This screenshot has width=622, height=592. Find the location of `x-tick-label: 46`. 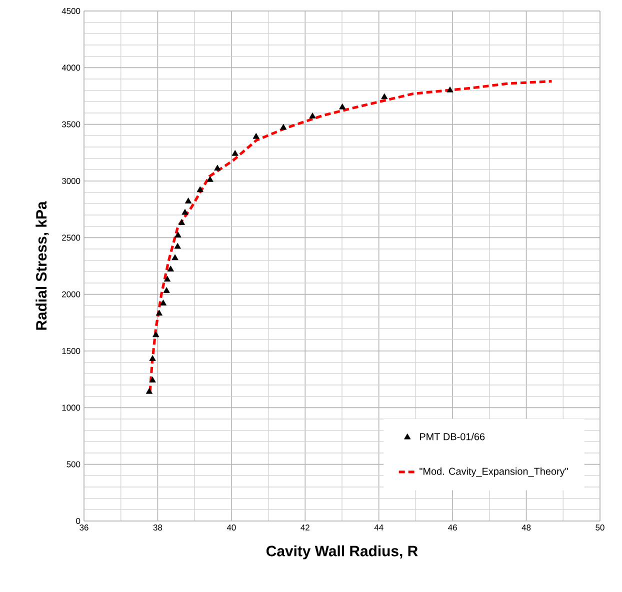

x-tick-label: 46 is located at coordinates (452, 527).